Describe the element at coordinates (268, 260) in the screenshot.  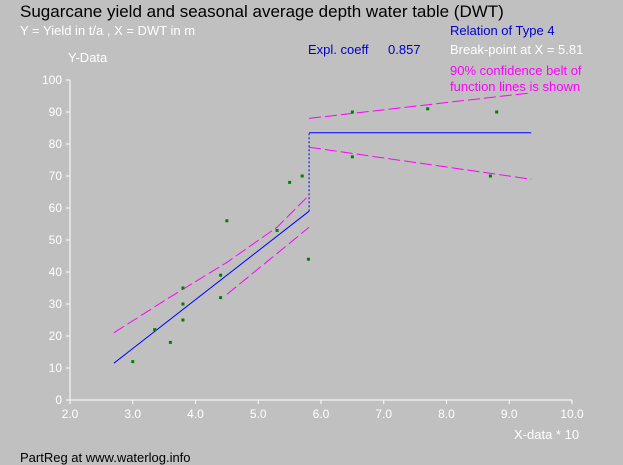
I see `confidence-line-seg1-lower` at that location.